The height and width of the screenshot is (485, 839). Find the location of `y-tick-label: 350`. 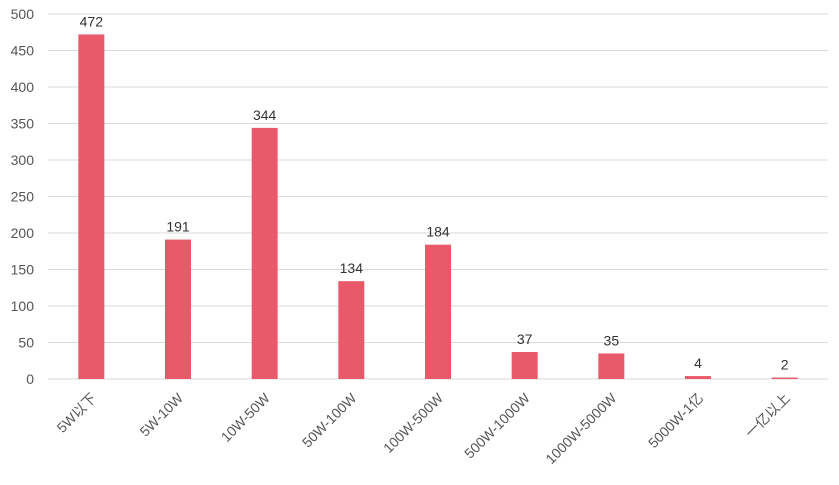

y-tick-label: 350 is located at coordinates (23, 124).